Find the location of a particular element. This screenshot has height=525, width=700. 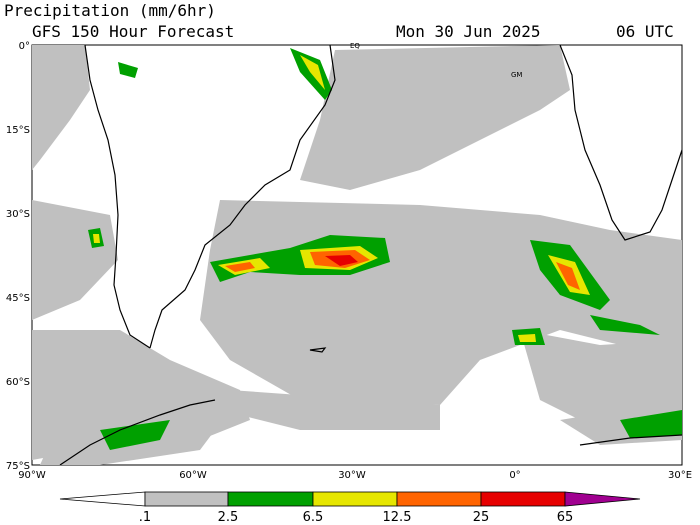

colorbar-label: .1 is located at coordinates (145, 517).